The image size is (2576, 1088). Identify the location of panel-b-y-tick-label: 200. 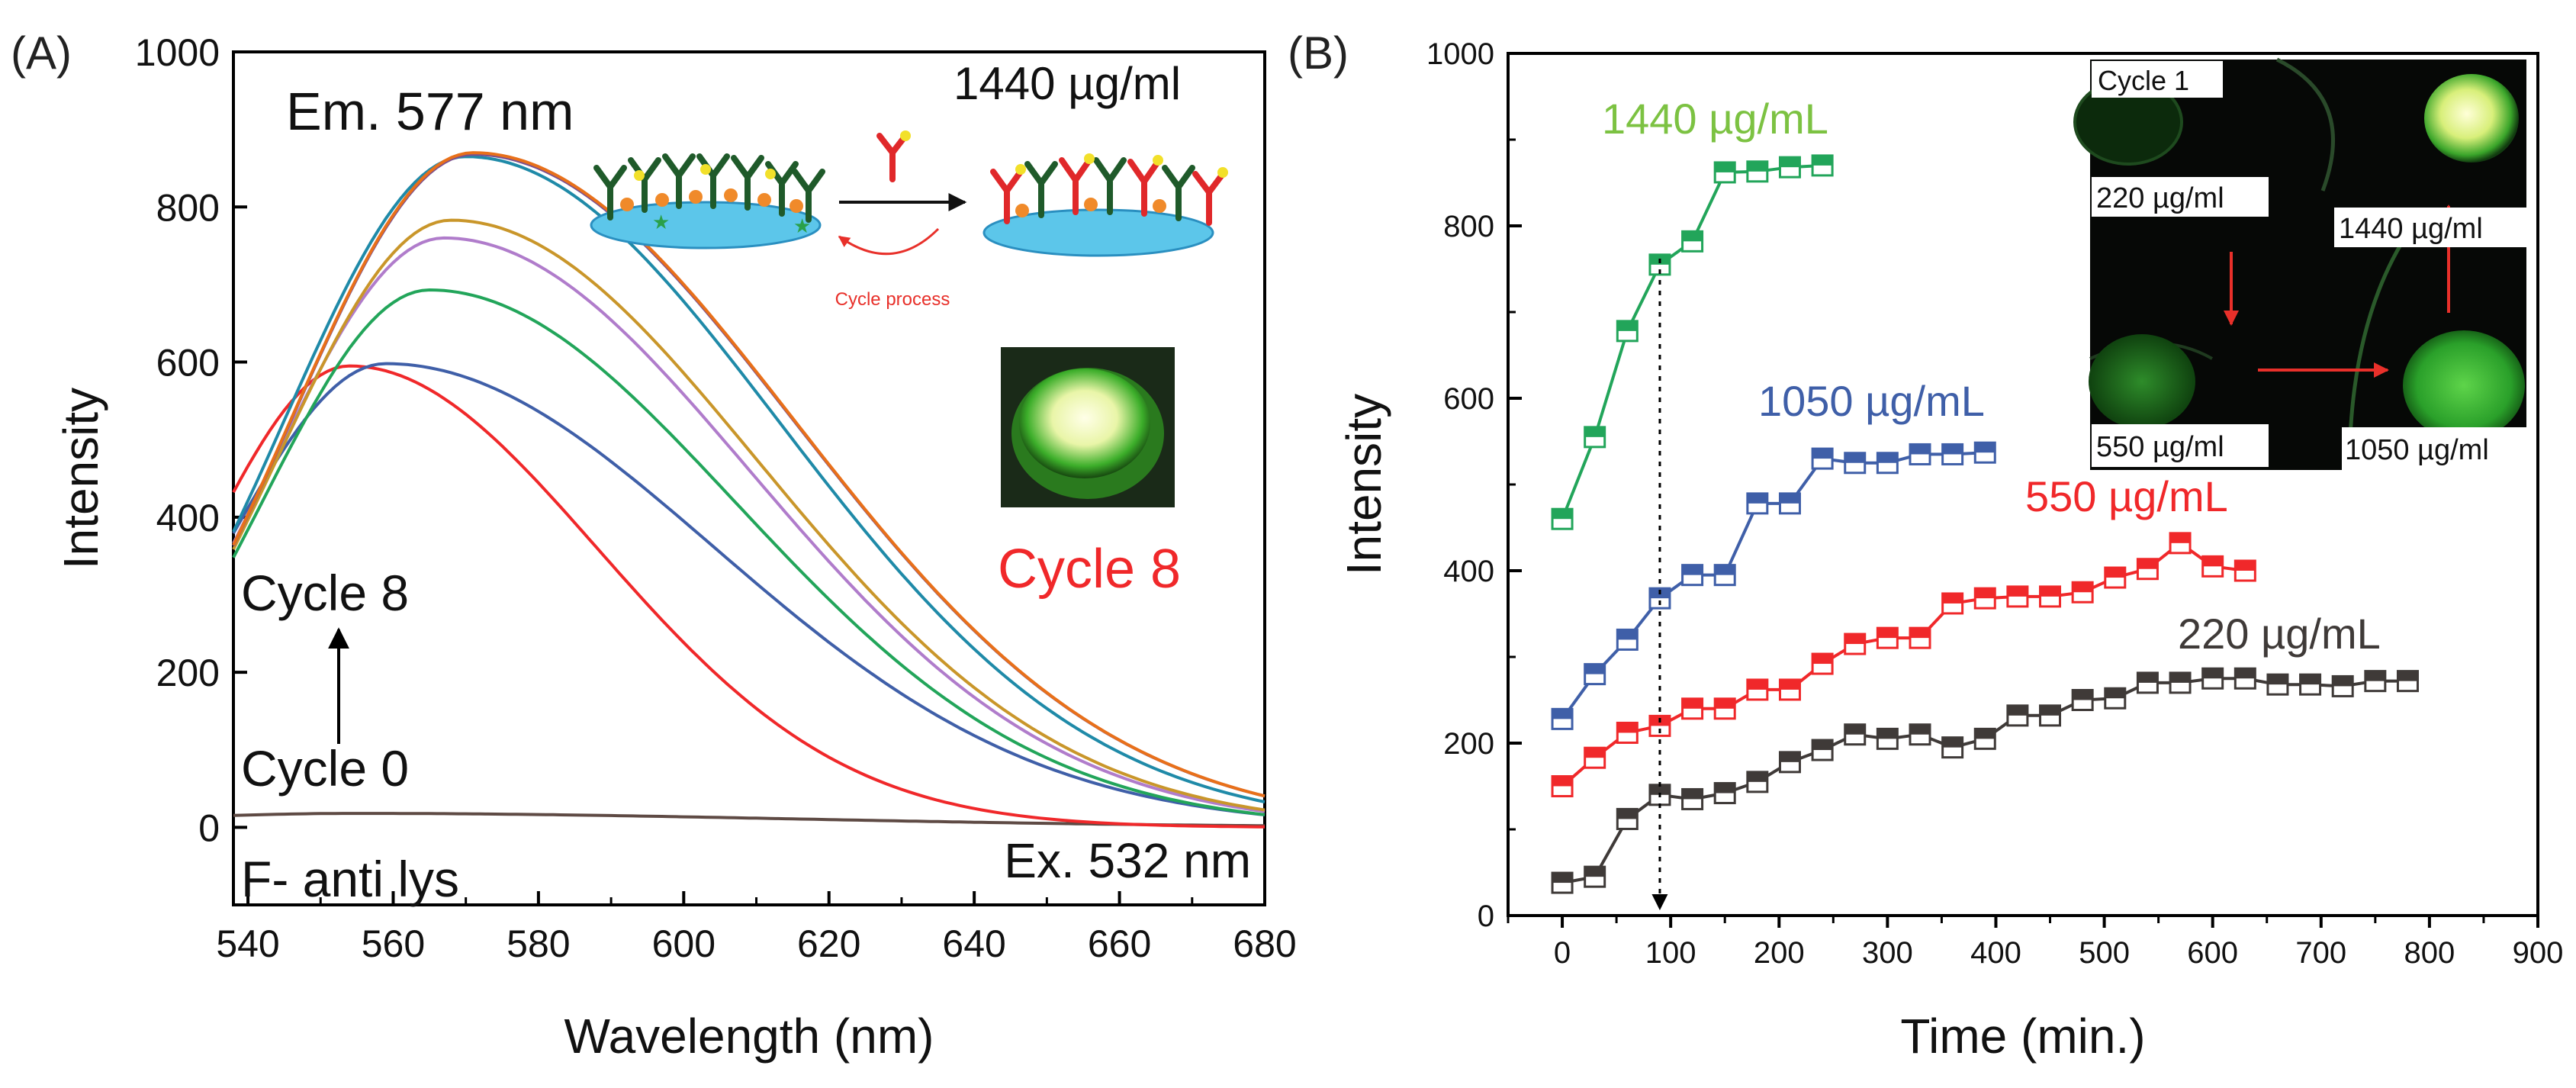
(1469, 744).